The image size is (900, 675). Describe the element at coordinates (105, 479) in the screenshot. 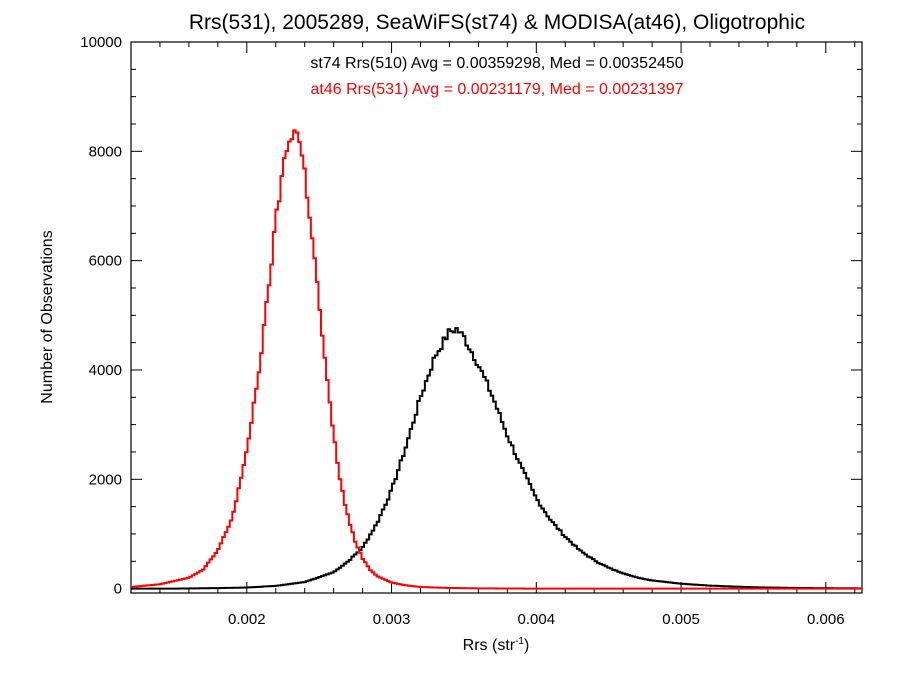

I see `y-tick-label: 2000` at that location.